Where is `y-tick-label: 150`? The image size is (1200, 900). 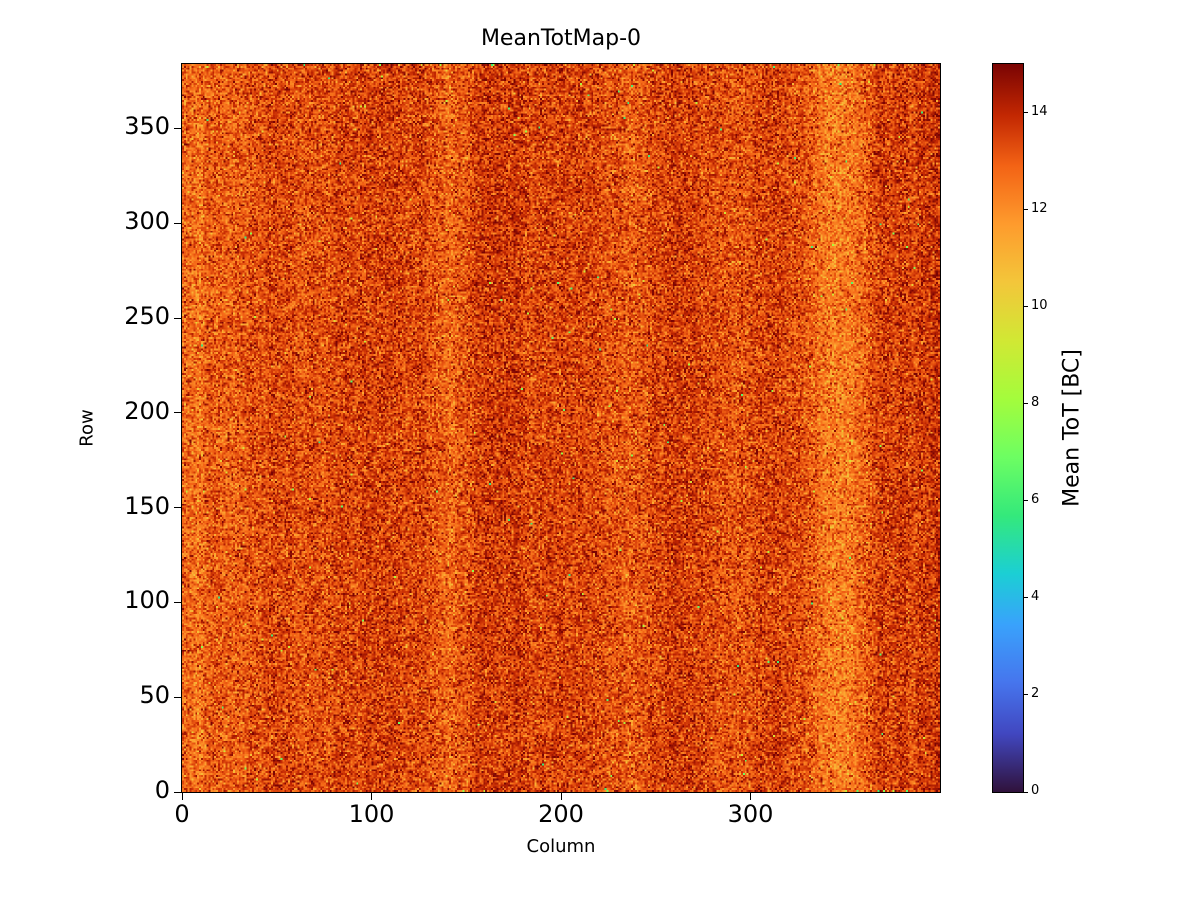 y-tick-label: 150 is located at coordinates (147, 505).